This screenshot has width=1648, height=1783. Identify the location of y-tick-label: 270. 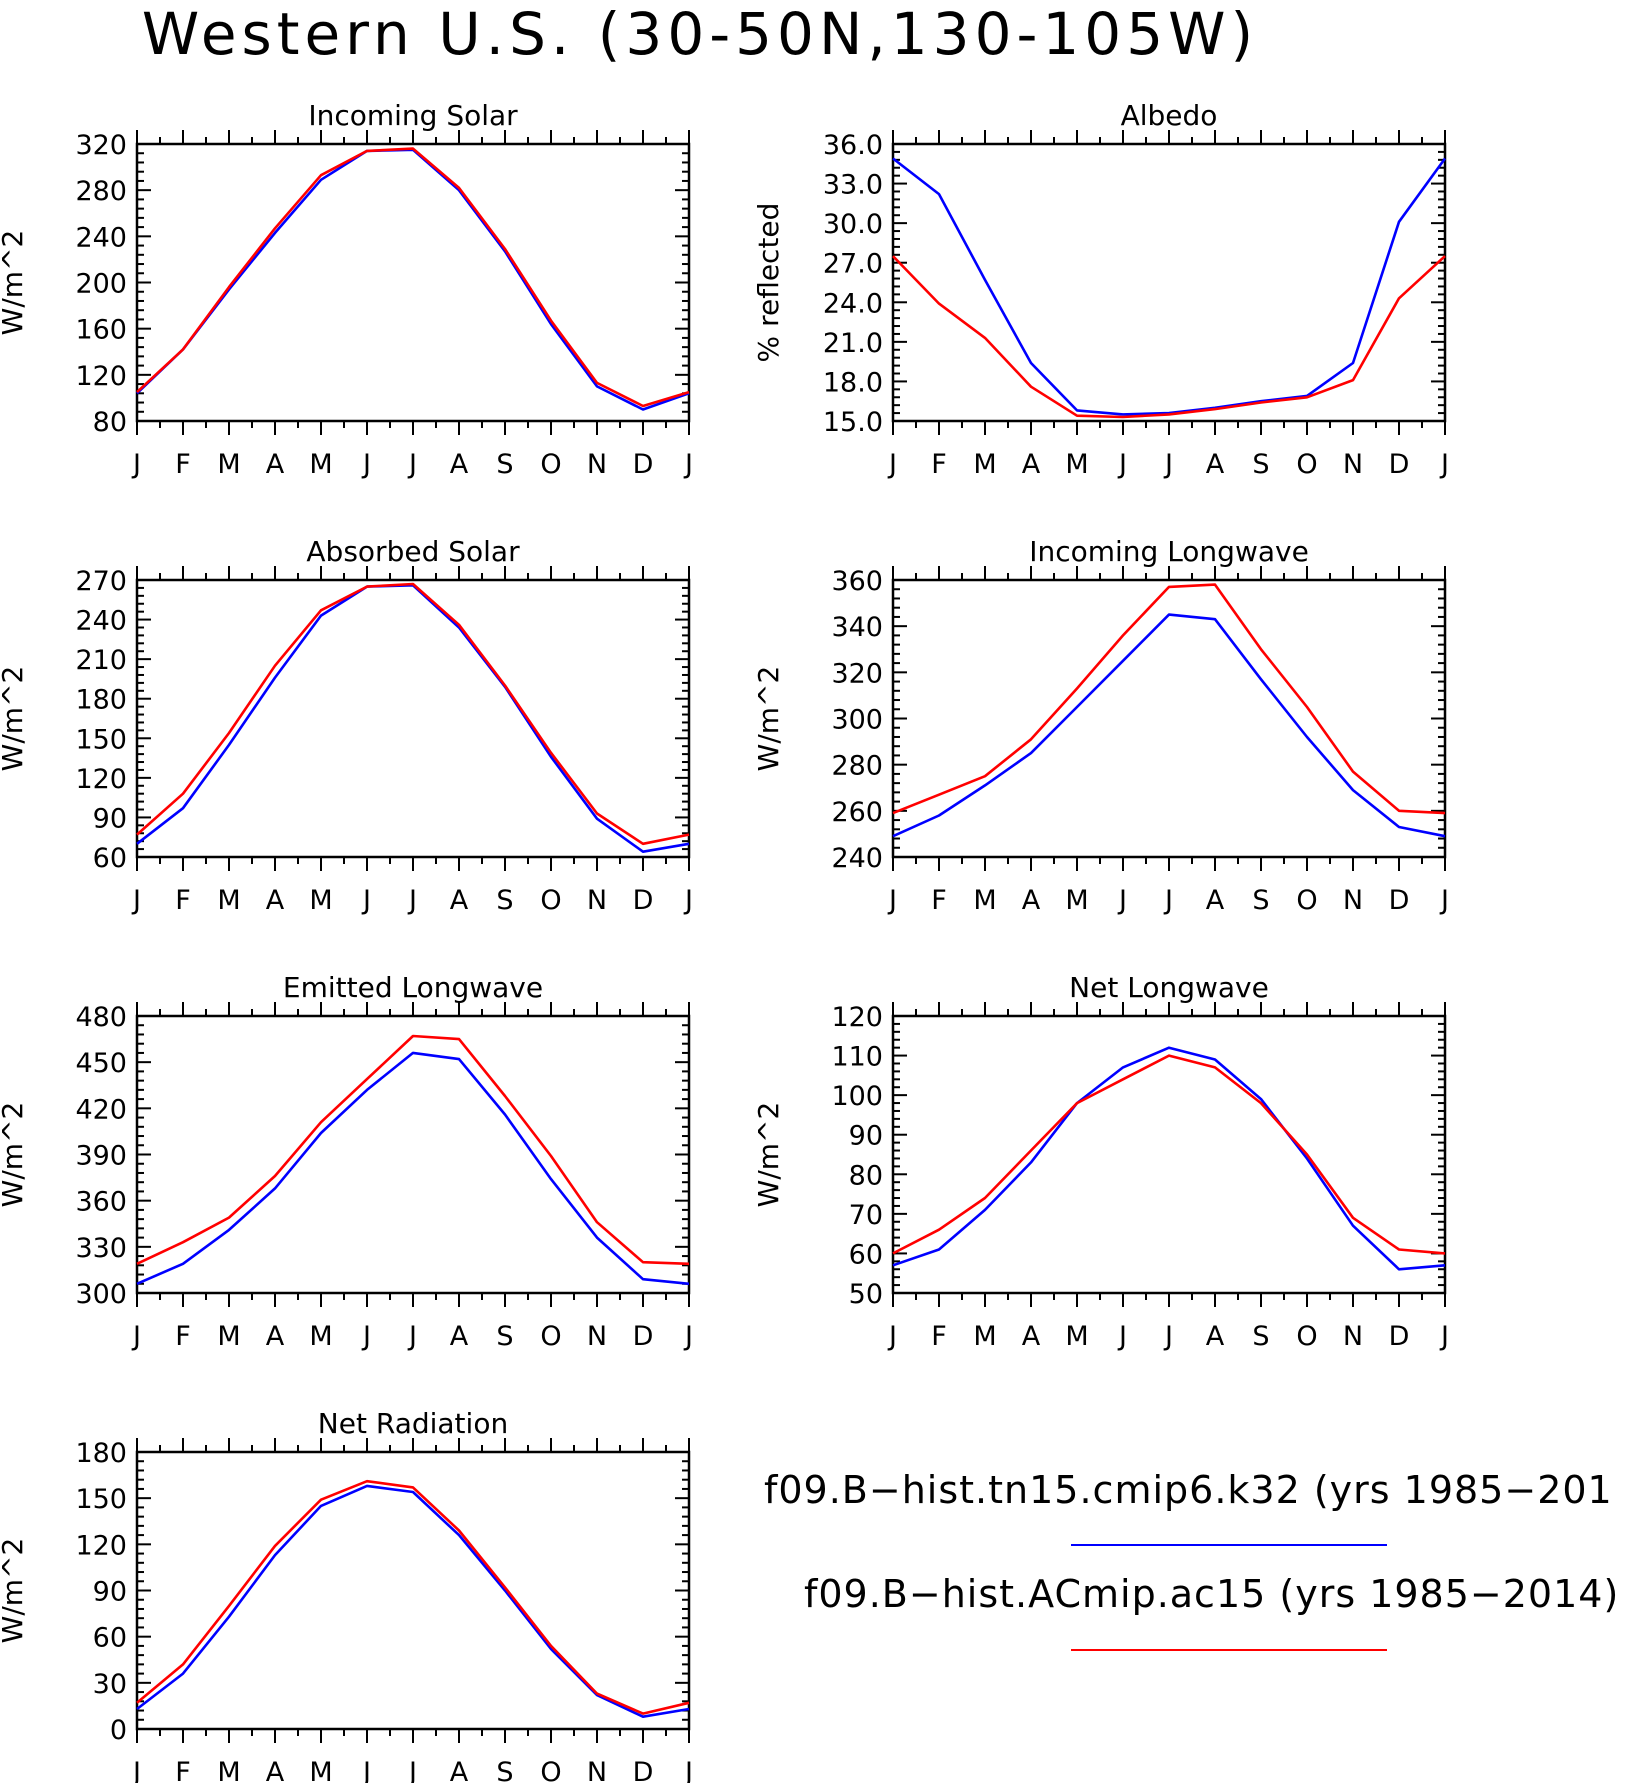
(101, 581).